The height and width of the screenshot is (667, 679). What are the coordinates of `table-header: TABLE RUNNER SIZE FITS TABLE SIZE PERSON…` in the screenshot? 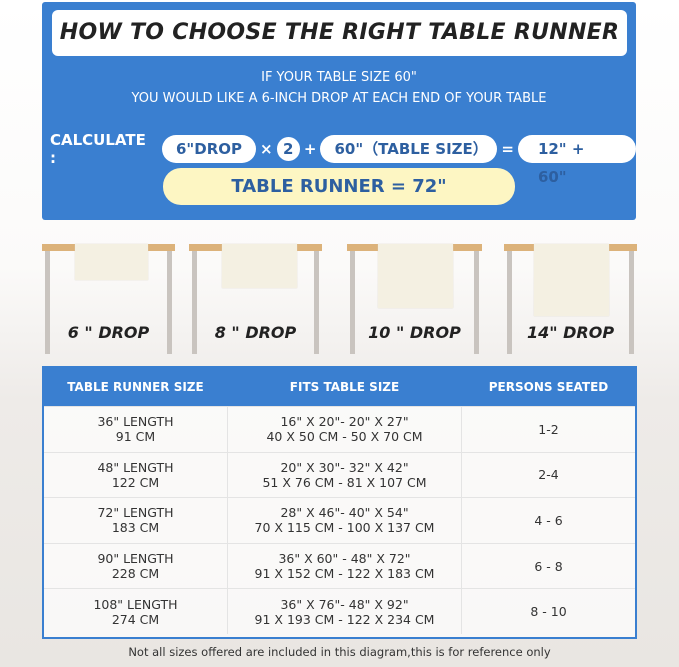 It's located at (339, 387).